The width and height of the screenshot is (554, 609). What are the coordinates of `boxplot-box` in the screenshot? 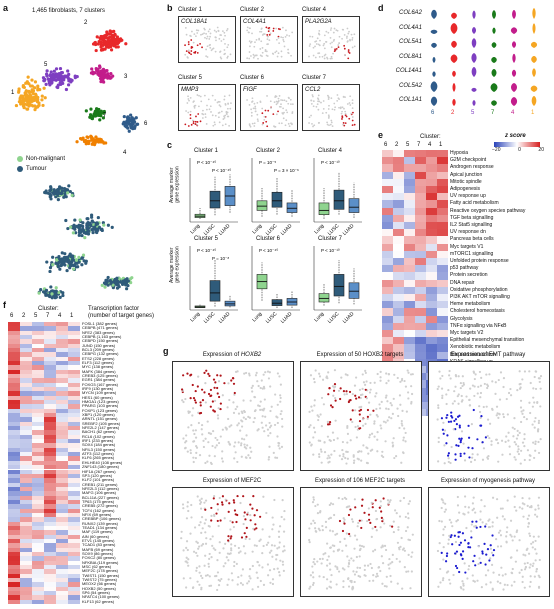 It's located at (215, 291).